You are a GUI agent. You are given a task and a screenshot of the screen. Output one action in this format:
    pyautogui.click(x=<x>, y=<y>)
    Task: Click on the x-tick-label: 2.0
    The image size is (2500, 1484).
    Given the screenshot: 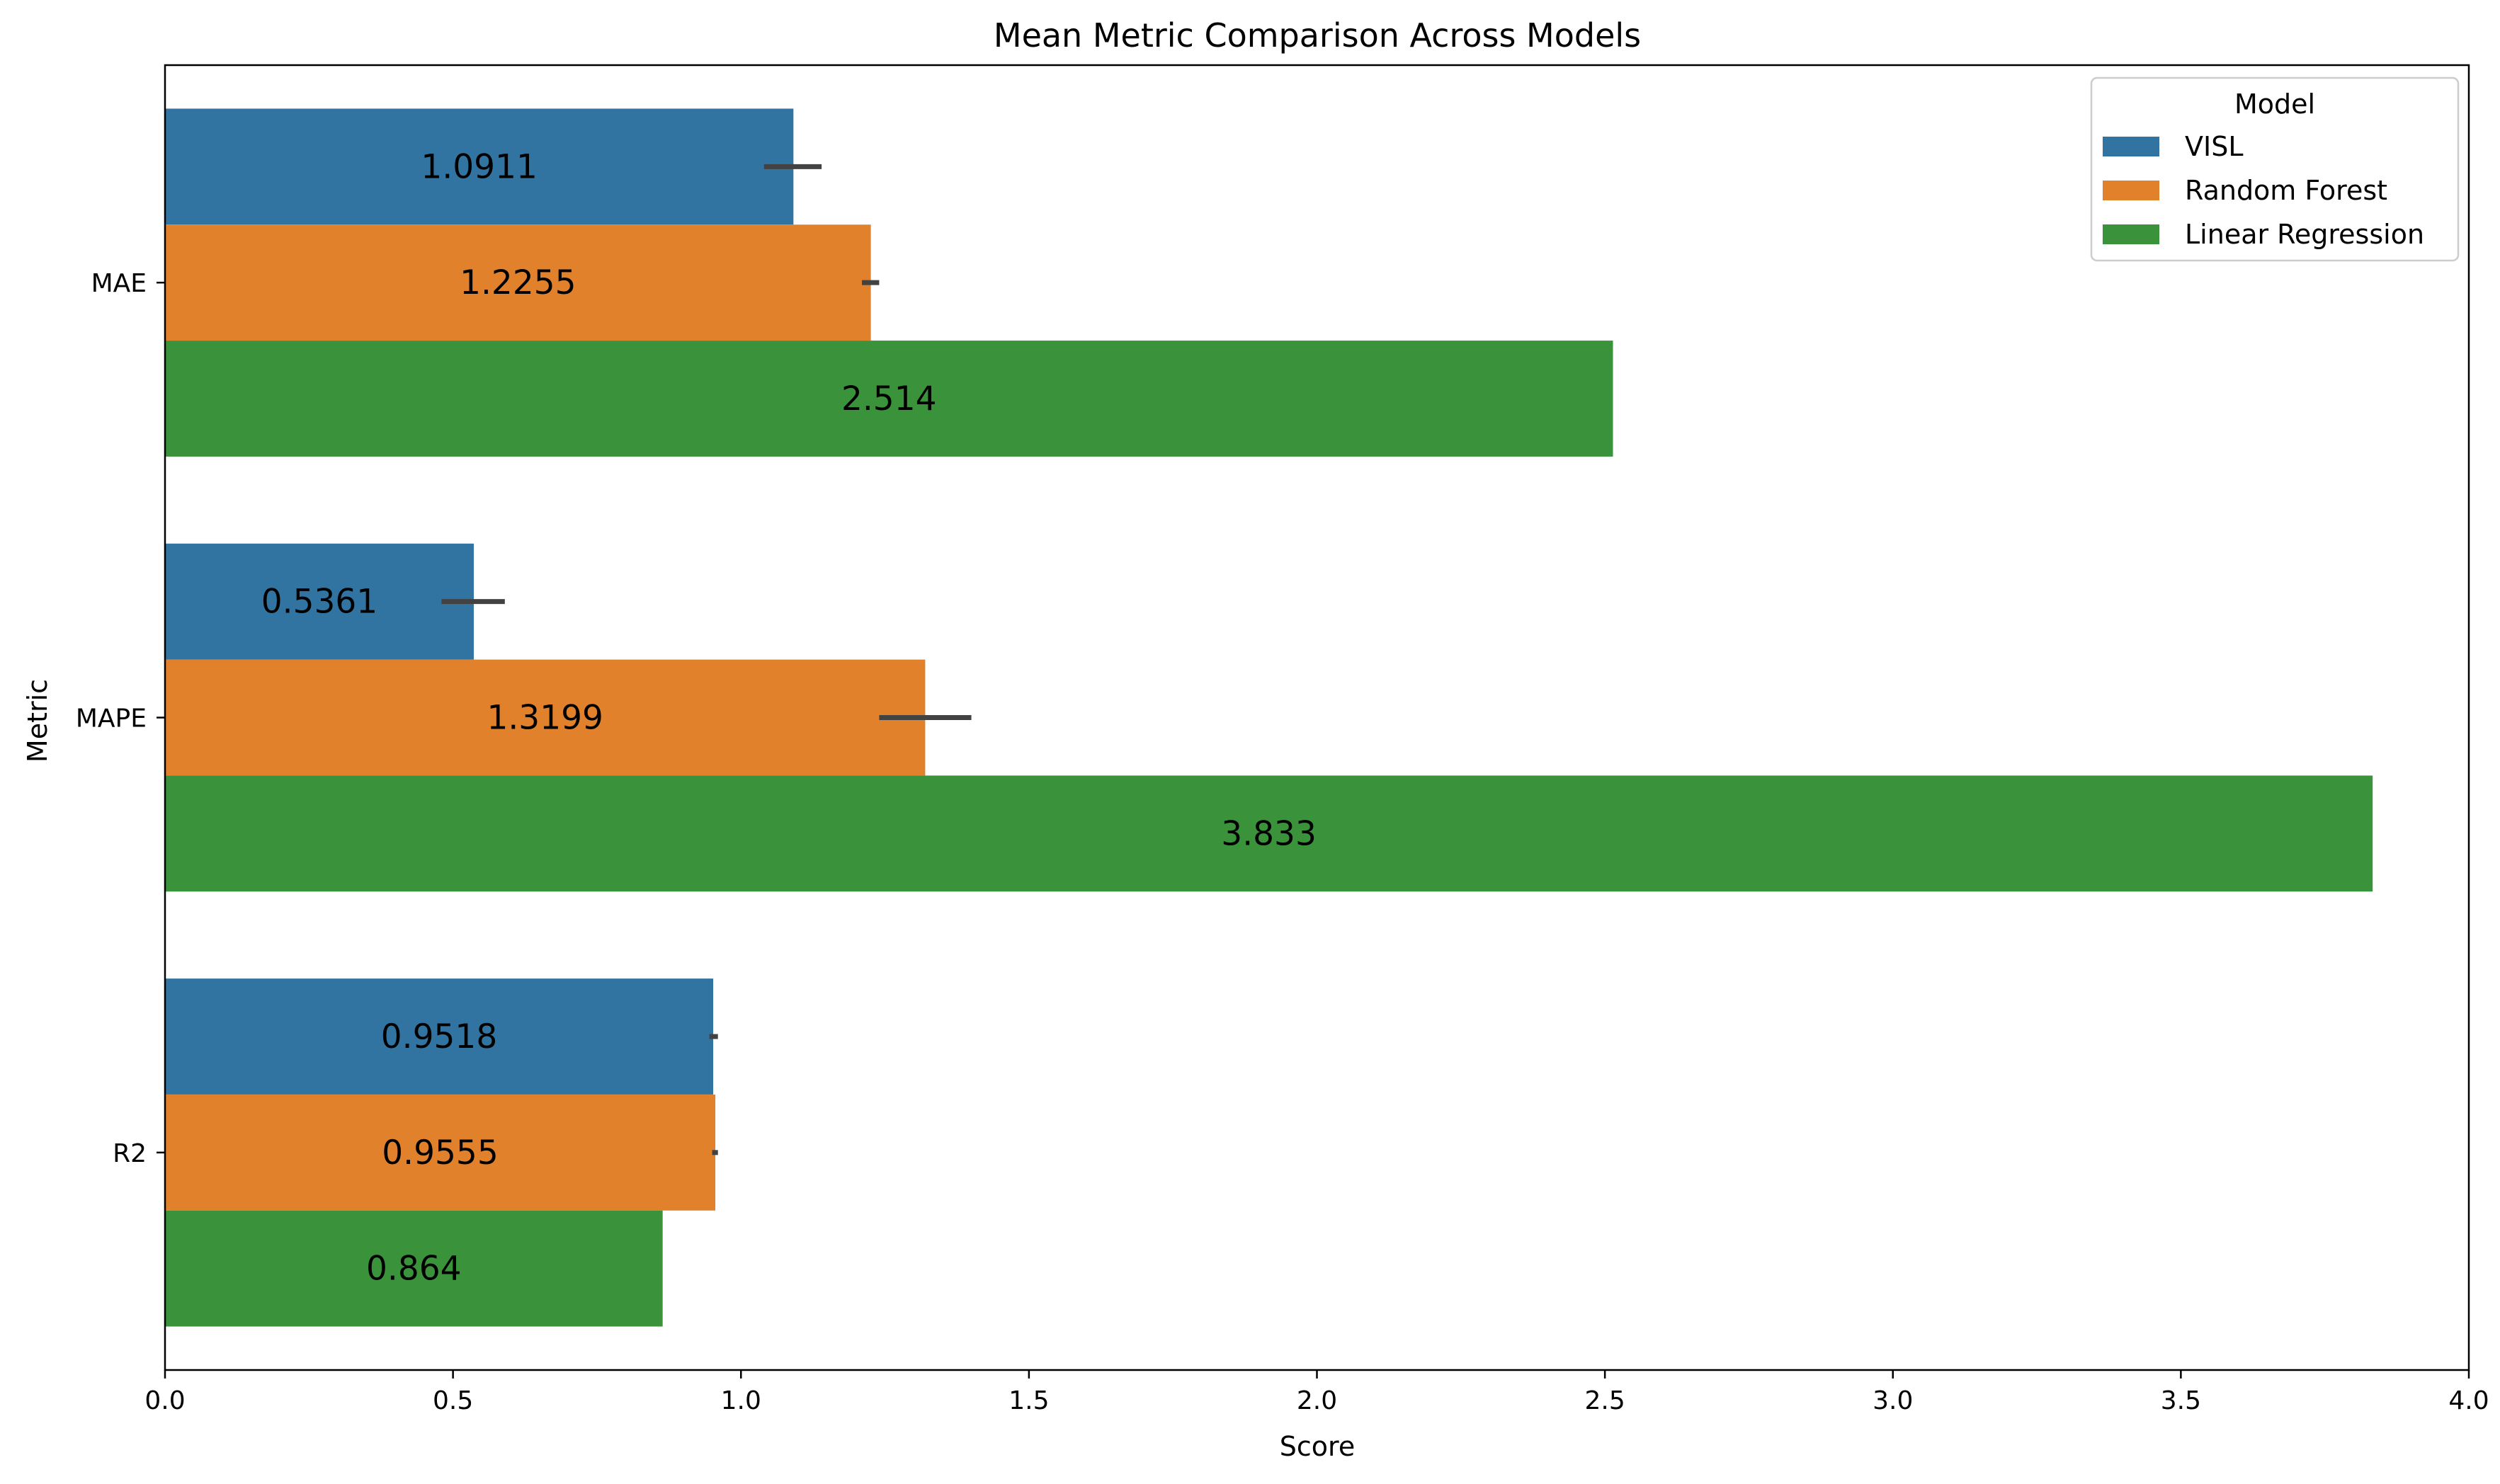 What is the action you would take?
    pyautogui.click(x=1317, y=1400)
    